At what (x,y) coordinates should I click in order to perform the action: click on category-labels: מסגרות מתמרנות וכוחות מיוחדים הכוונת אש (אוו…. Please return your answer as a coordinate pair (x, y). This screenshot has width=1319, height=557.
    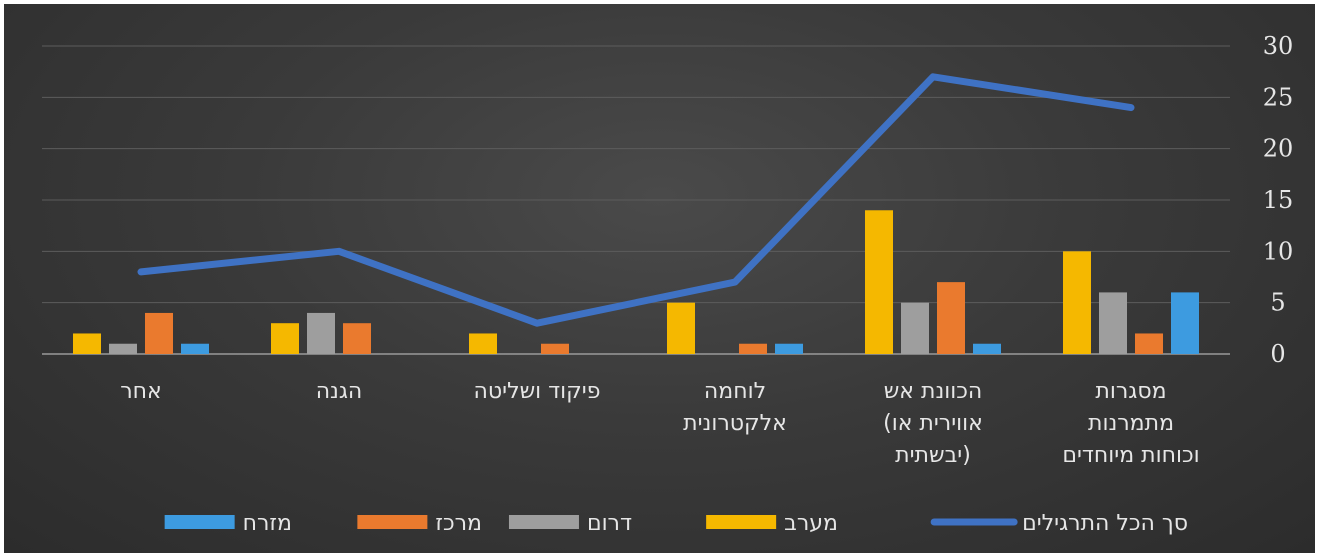
    Looking at the image, I should click on (659, 423).